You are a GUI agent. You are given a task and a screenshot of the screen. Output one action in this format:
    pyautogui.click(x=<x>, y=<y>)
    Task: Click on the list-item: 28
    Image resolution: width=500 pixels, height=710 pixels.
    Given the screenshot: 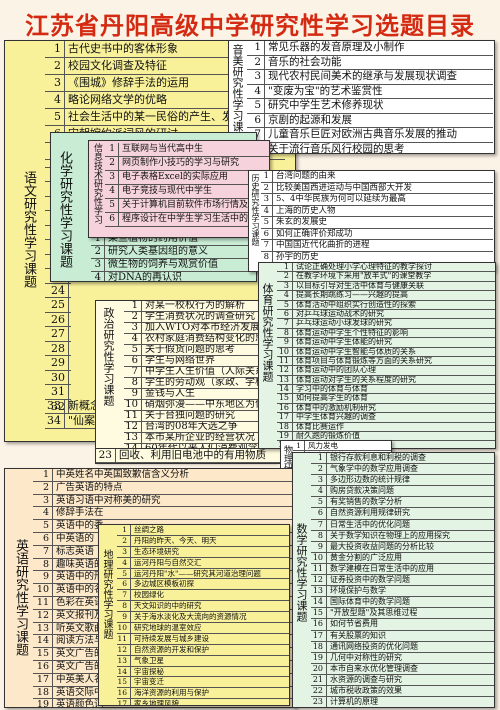 What is the action you would take?
    pyautogui.click(x=58, y=348)
    